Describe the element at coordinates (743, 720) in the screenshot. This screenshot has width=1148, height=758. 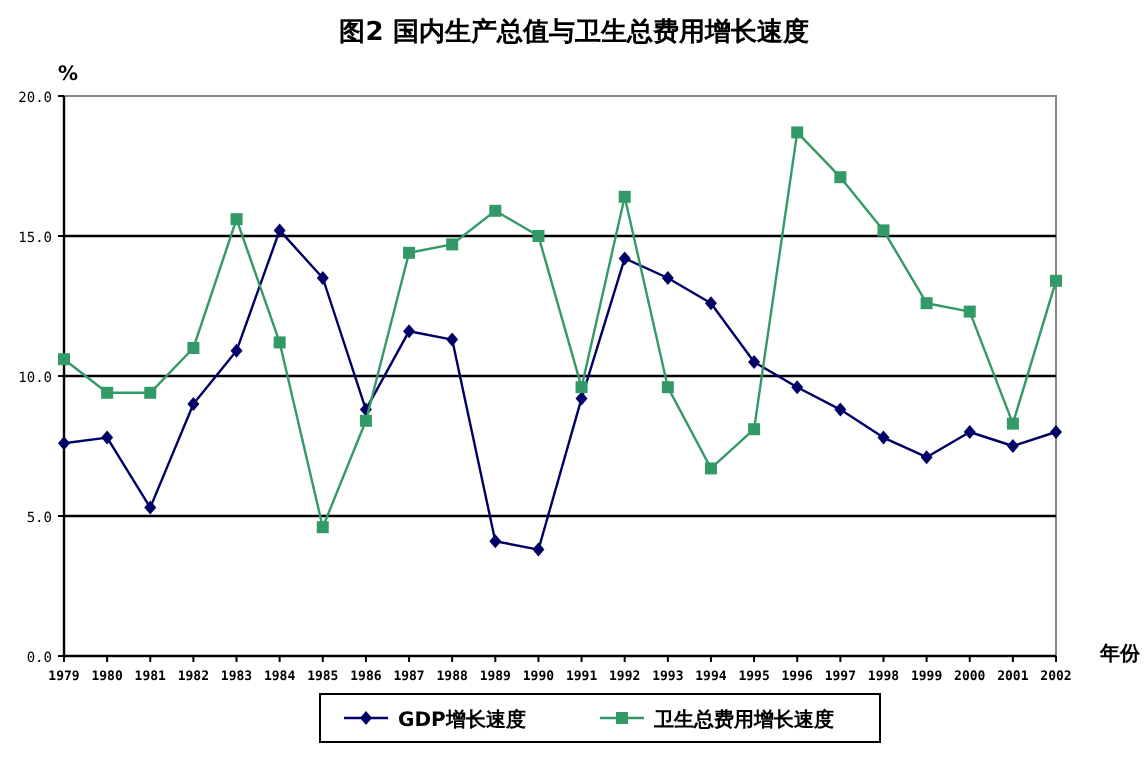
I see `legend-label: 卫生总费用增长速度` at that location.